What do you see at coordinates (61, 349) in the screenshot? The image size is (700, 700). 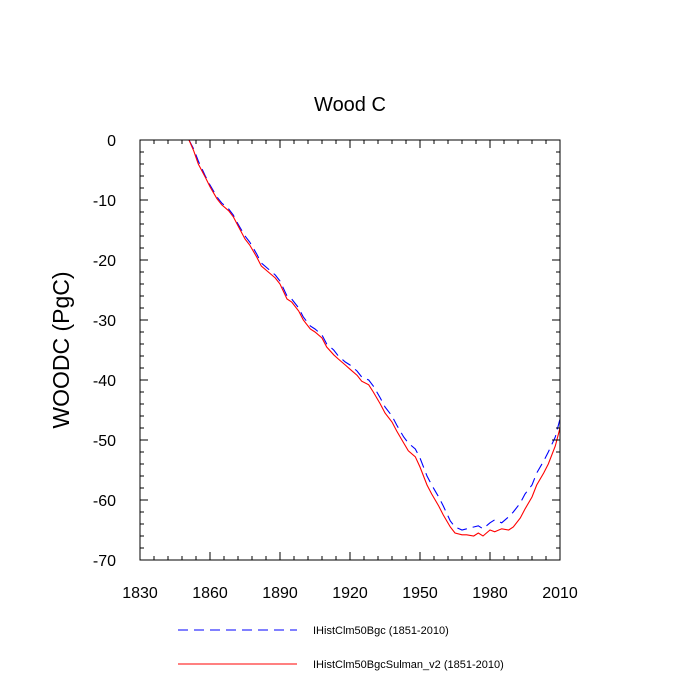 I see `y-axis-label: WOODC (PgC)` at bounding box center [61, 349].